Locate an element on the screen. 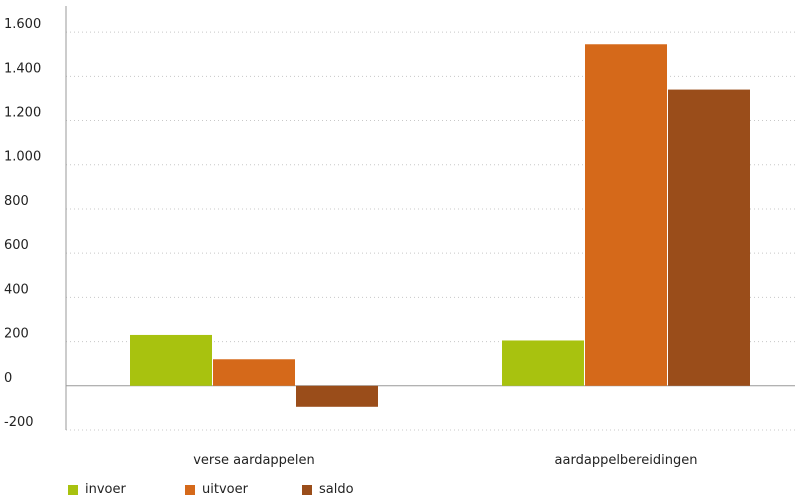  category-label: verse aardappelen is located at coordinates (254, 460).